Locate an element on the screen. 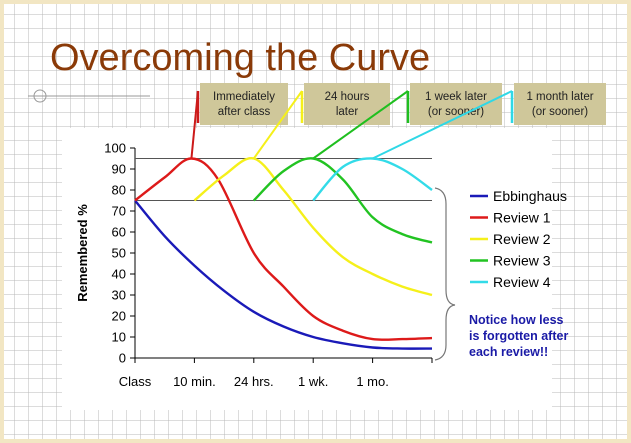 The image size is (631, 443). legend-label-review-3: Review 3 is located at coordinates (522, 261).